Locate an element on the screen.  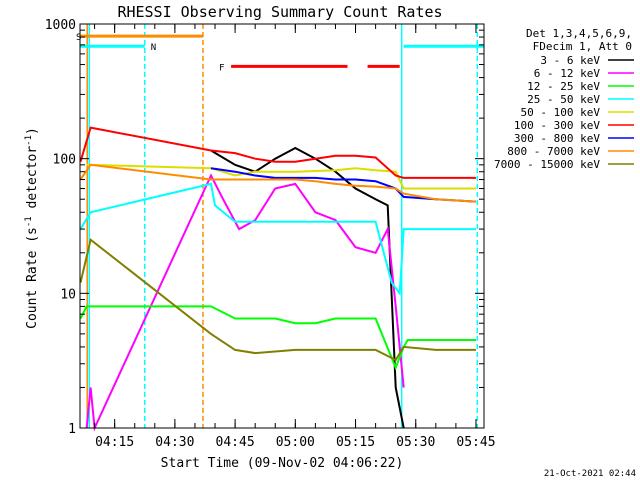
y-axis-label-main: Count Rate (s is located at coordinates (32, 278).